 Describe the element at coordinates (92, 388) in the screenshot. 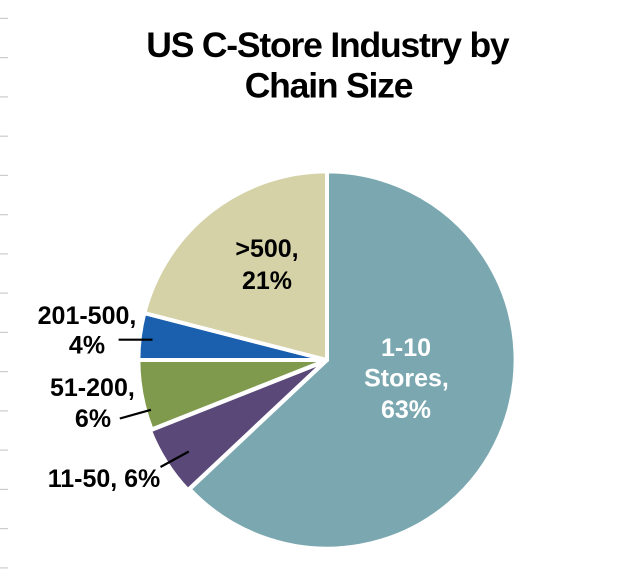

I see `svg-text: 51-200,` at that location.